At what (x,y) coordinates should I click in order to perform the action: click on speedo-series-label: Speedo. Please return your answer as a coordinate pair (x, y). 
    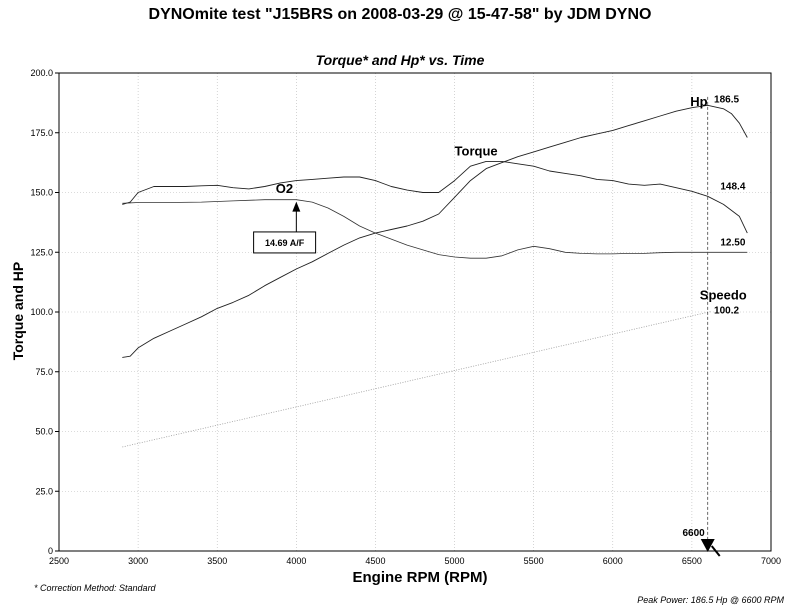
    Looking at the image, I should click on (723, 295).